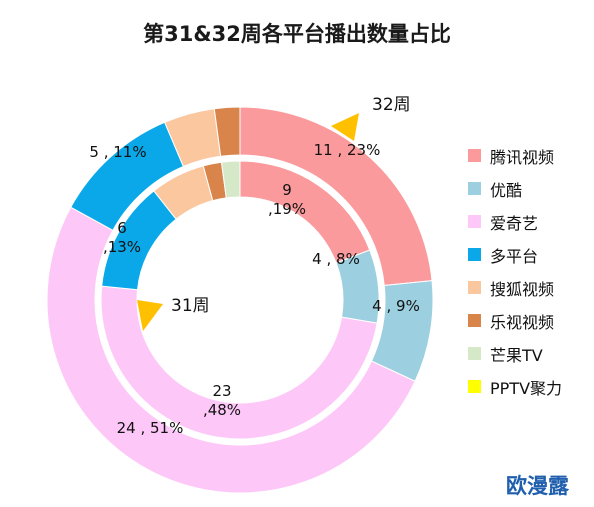  What do you see at coordinates (474, 320) in the screenshot?
I see `legend-swatch-letv` at bounding box center [474, 320].